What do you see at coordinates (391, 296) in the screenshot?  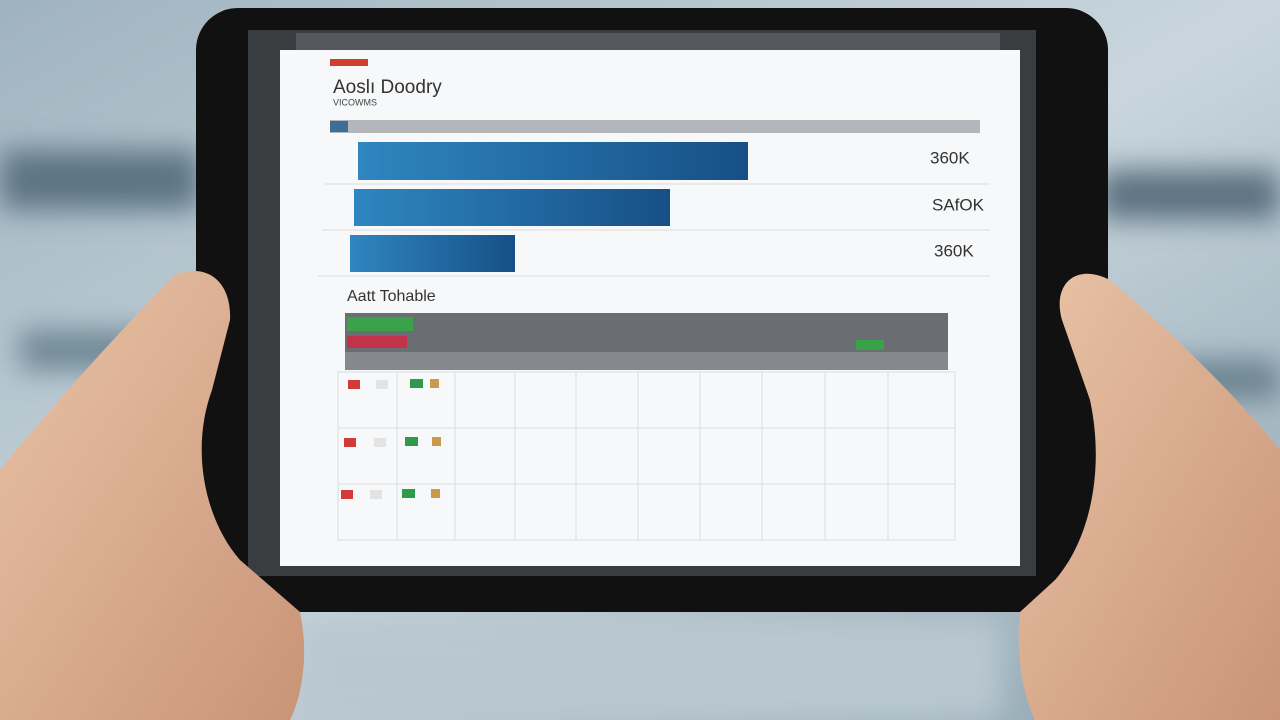 I see `table-title: Aatt Tohable` at bounding box center [391, 296].